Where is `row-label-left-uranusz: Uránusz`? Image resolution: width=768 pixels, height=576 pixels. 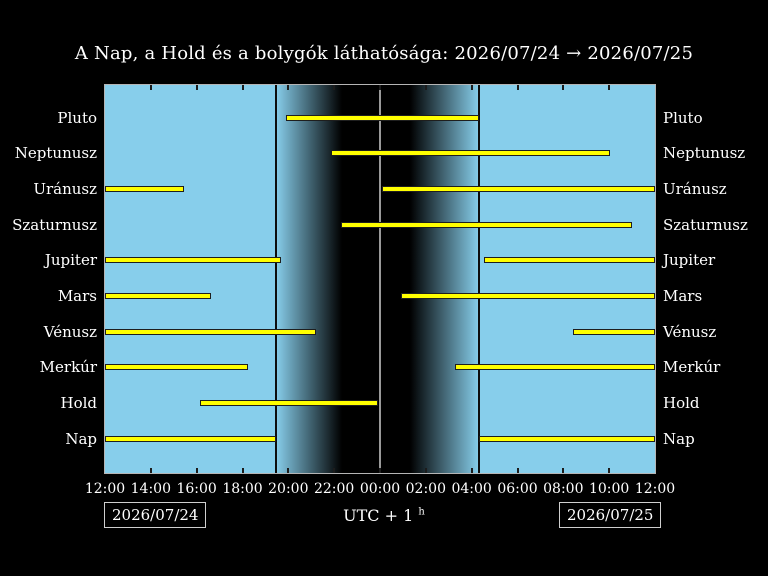
row-label-left-uranusz: Uránusz is located at coordinates (65, 188).